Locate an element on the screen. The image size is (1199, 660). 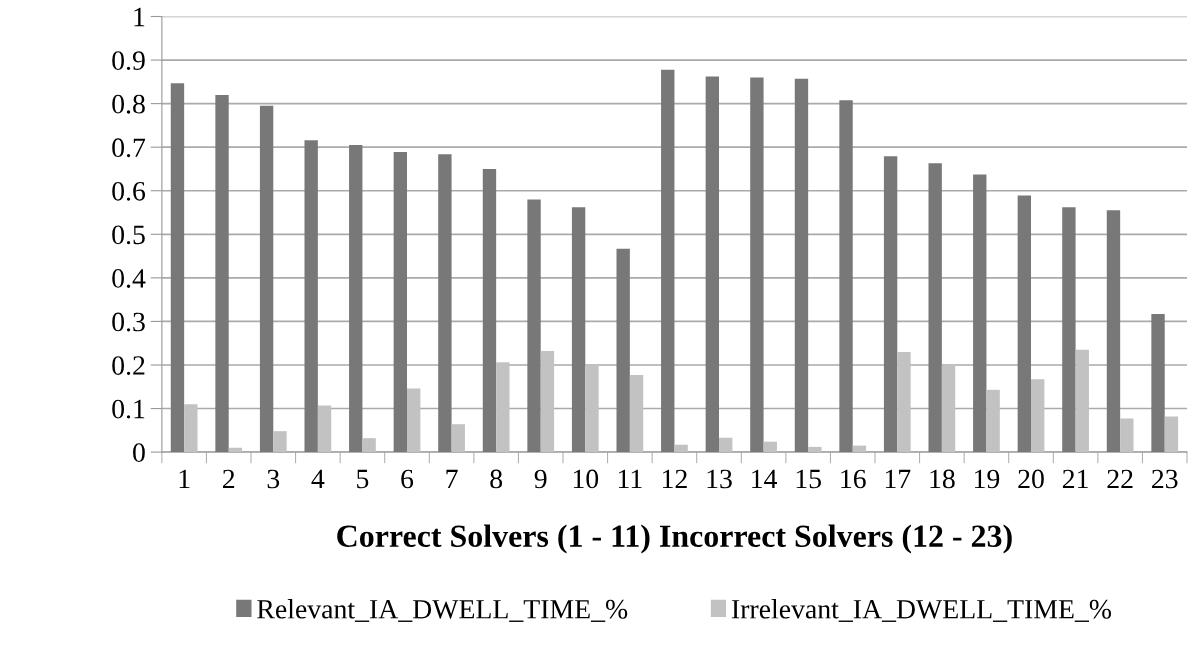
y-tick-label: 0.6 is located at coordinates (129, 191).